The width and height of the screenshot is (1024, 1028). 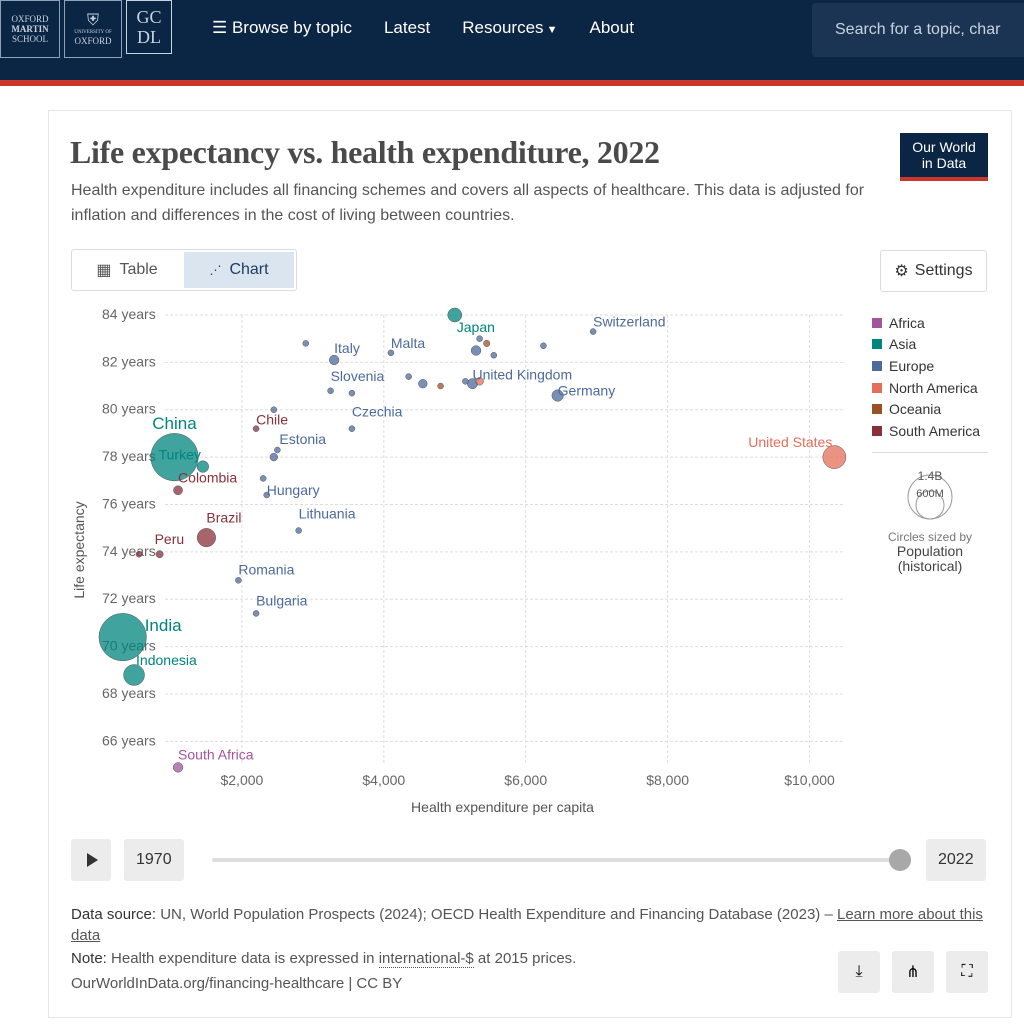 What do you see at coordinates (901, 271) in the screenshot?
I see `gear-icon: ⚙` at bounding box center [901, 271].